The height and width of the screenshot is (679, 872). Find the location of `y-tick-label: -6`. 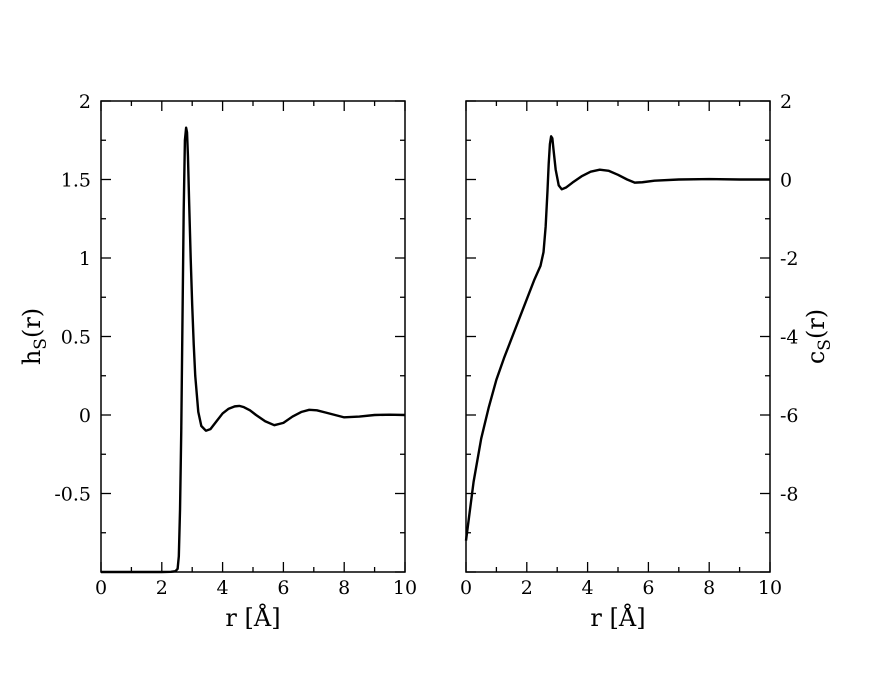

y-tick-label: -6 is located at coordinates (789, 416).